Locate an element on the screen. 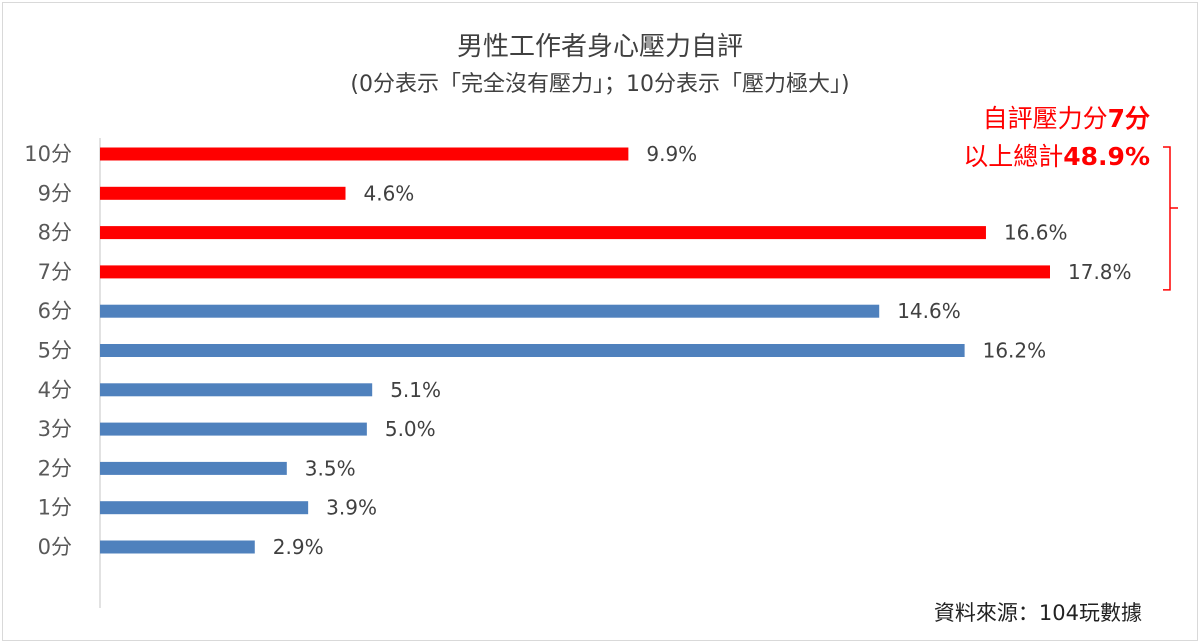 This screenshot has height=643, width=1200. data-label: 4.6% is located at coordinates (389, 193).